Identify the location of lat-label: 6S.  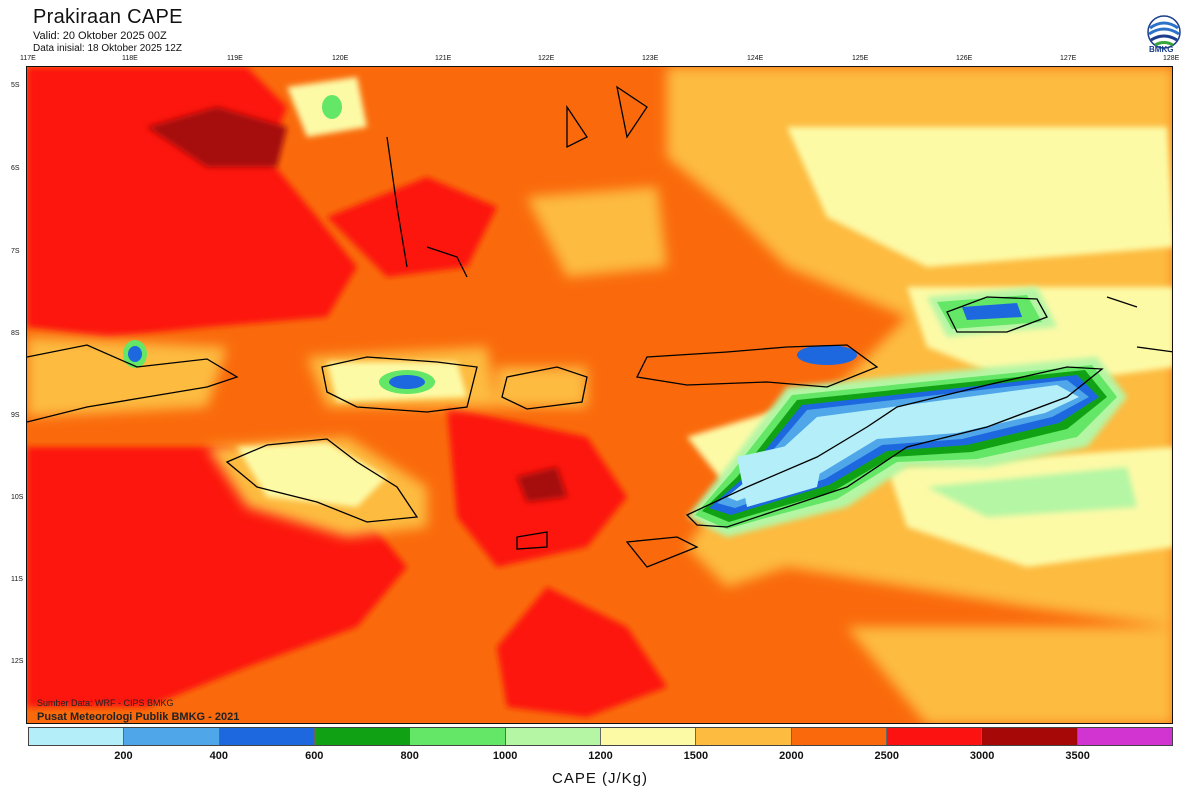
(15, 168).